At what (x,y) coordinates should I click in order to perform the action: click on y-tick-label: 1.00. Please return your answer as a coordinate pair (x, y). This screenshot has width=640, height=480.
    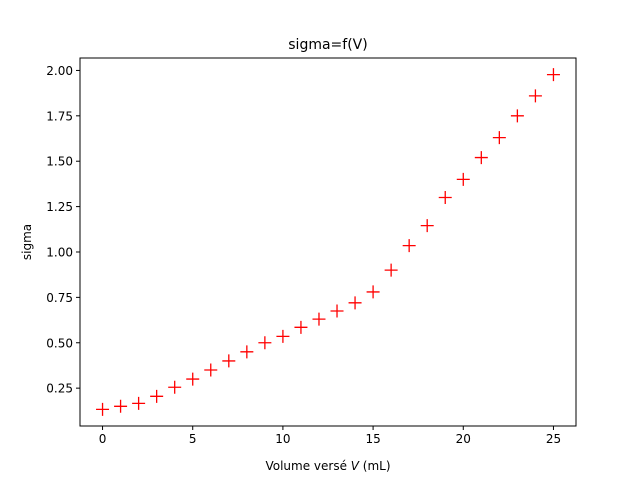
    Looking at the image, I should click on (59, 252).